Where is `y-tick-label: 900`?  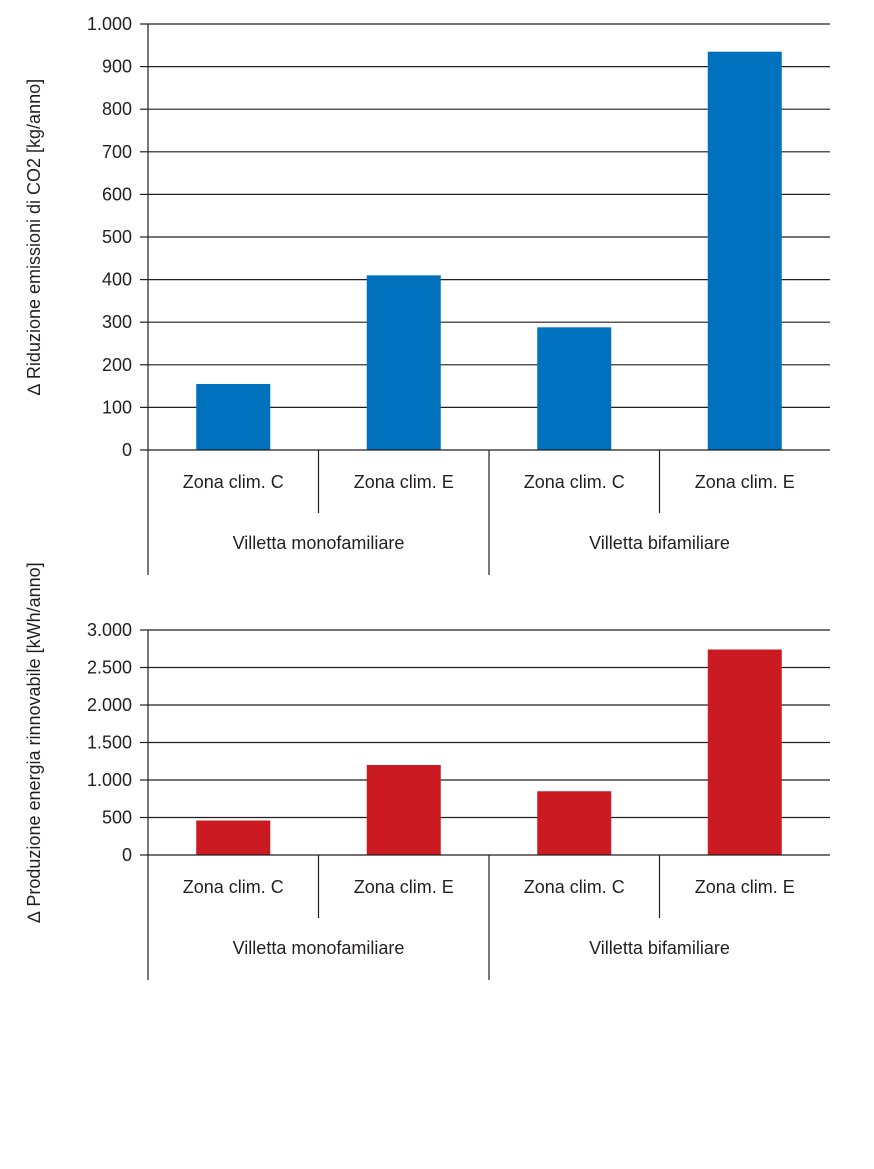
y-tick-label: 900 is located at coordinates (117, 67).